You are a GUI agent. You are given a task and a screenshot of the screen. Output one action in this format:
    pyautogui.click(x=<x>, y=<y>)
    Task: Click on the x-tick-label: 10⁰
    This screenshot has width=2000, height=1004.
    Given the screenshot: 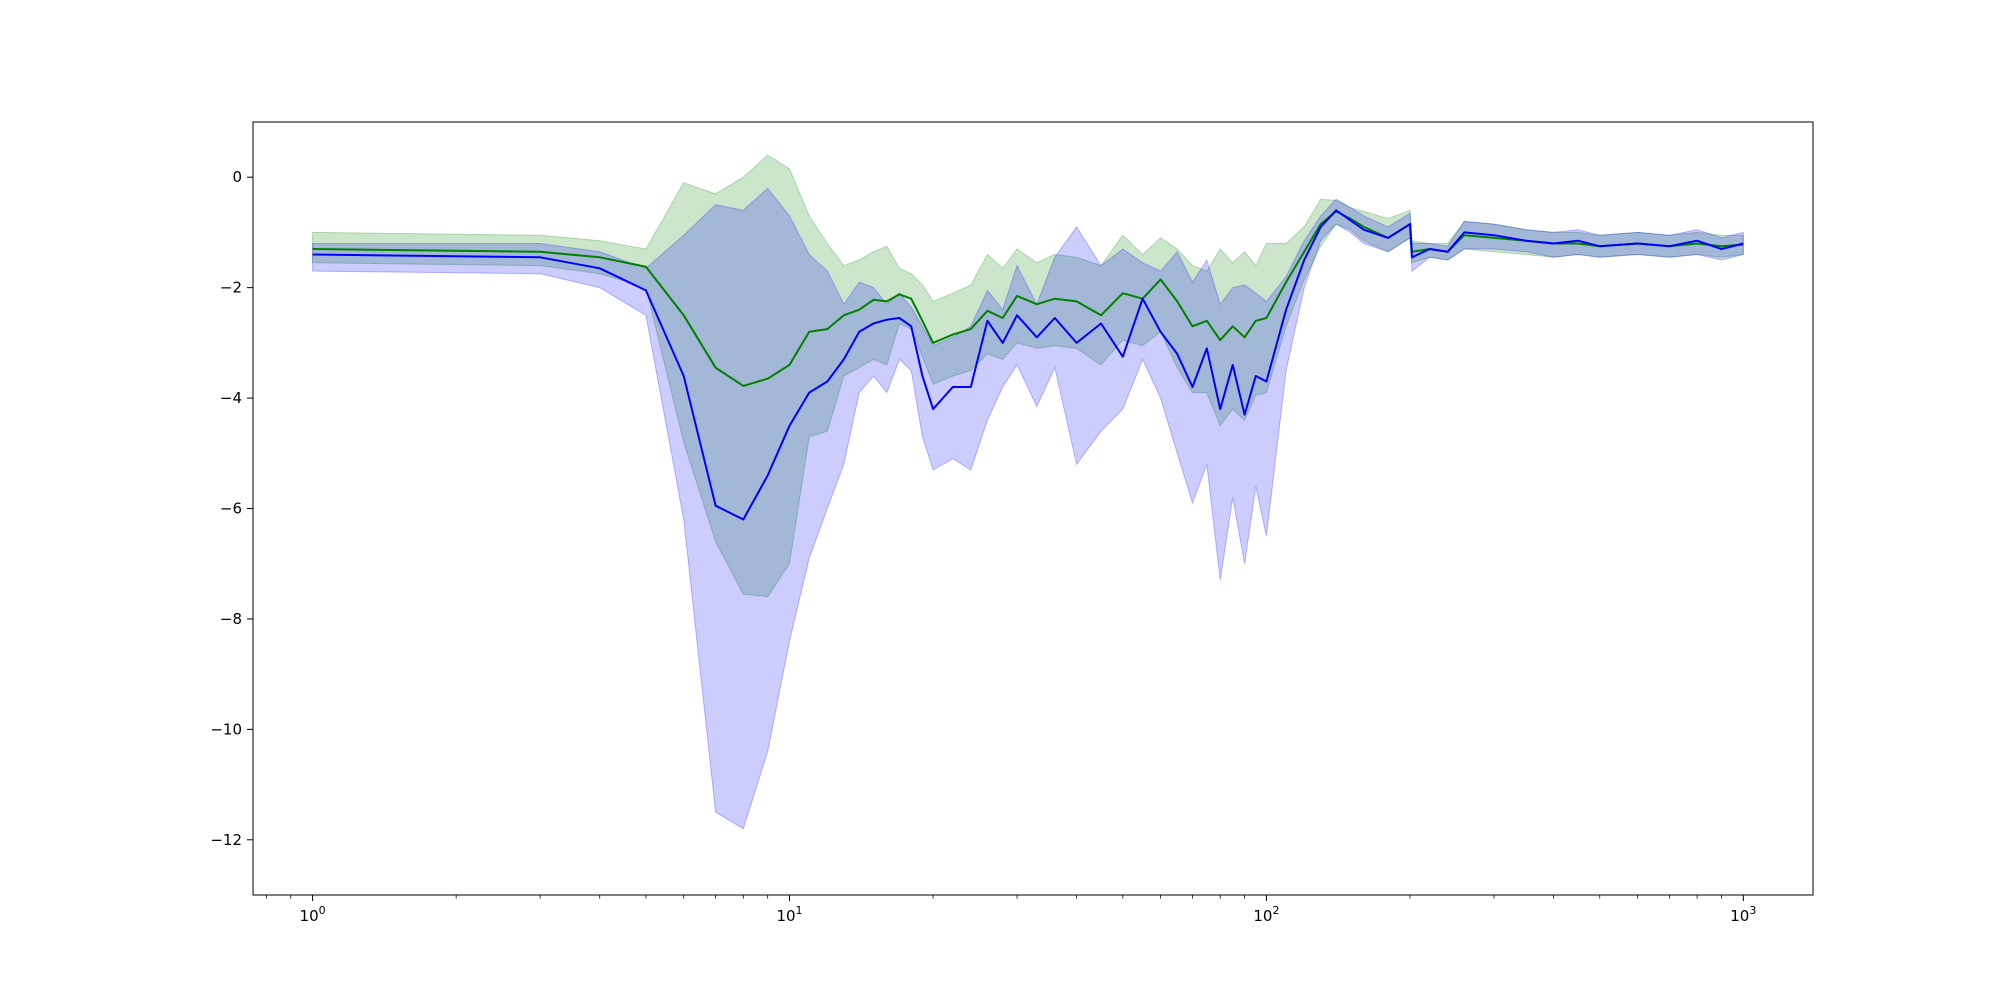 What is the action you would take?
    pyautogui.click(x=313, y=914)
    